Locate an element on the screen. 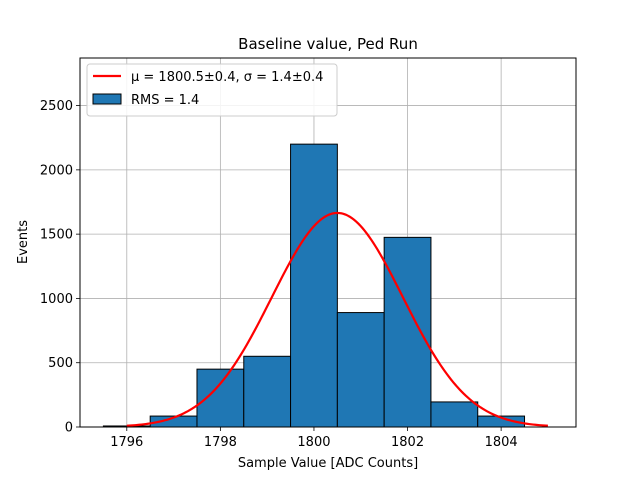 The height and width of the screenshot is (480, 640). legend-box is located at coordinates (212, 90).